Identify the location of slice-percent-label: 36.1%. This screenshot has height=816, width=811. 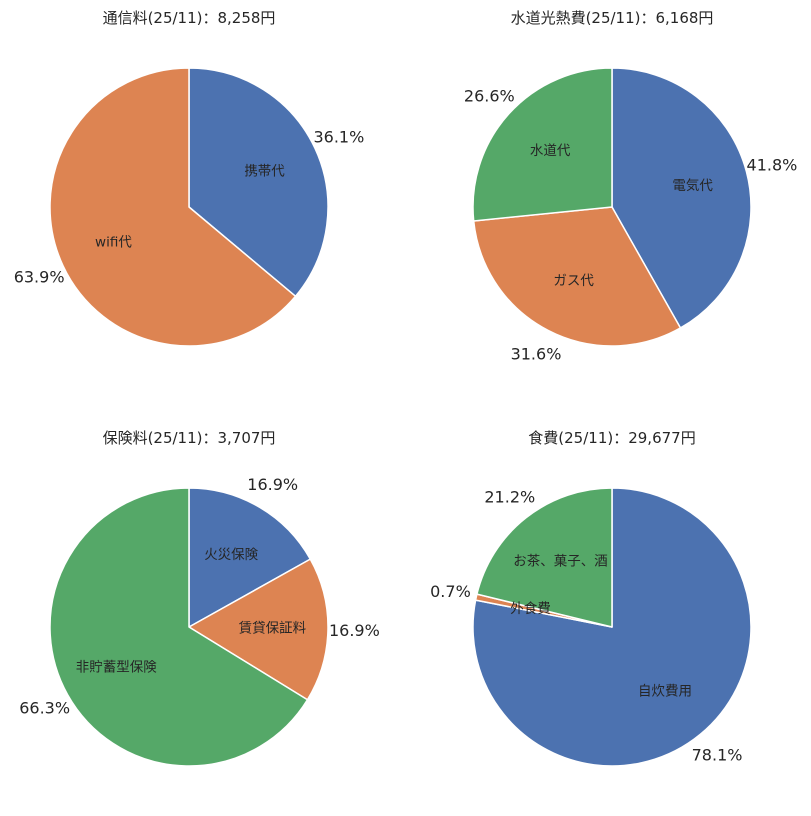
(338, 137).